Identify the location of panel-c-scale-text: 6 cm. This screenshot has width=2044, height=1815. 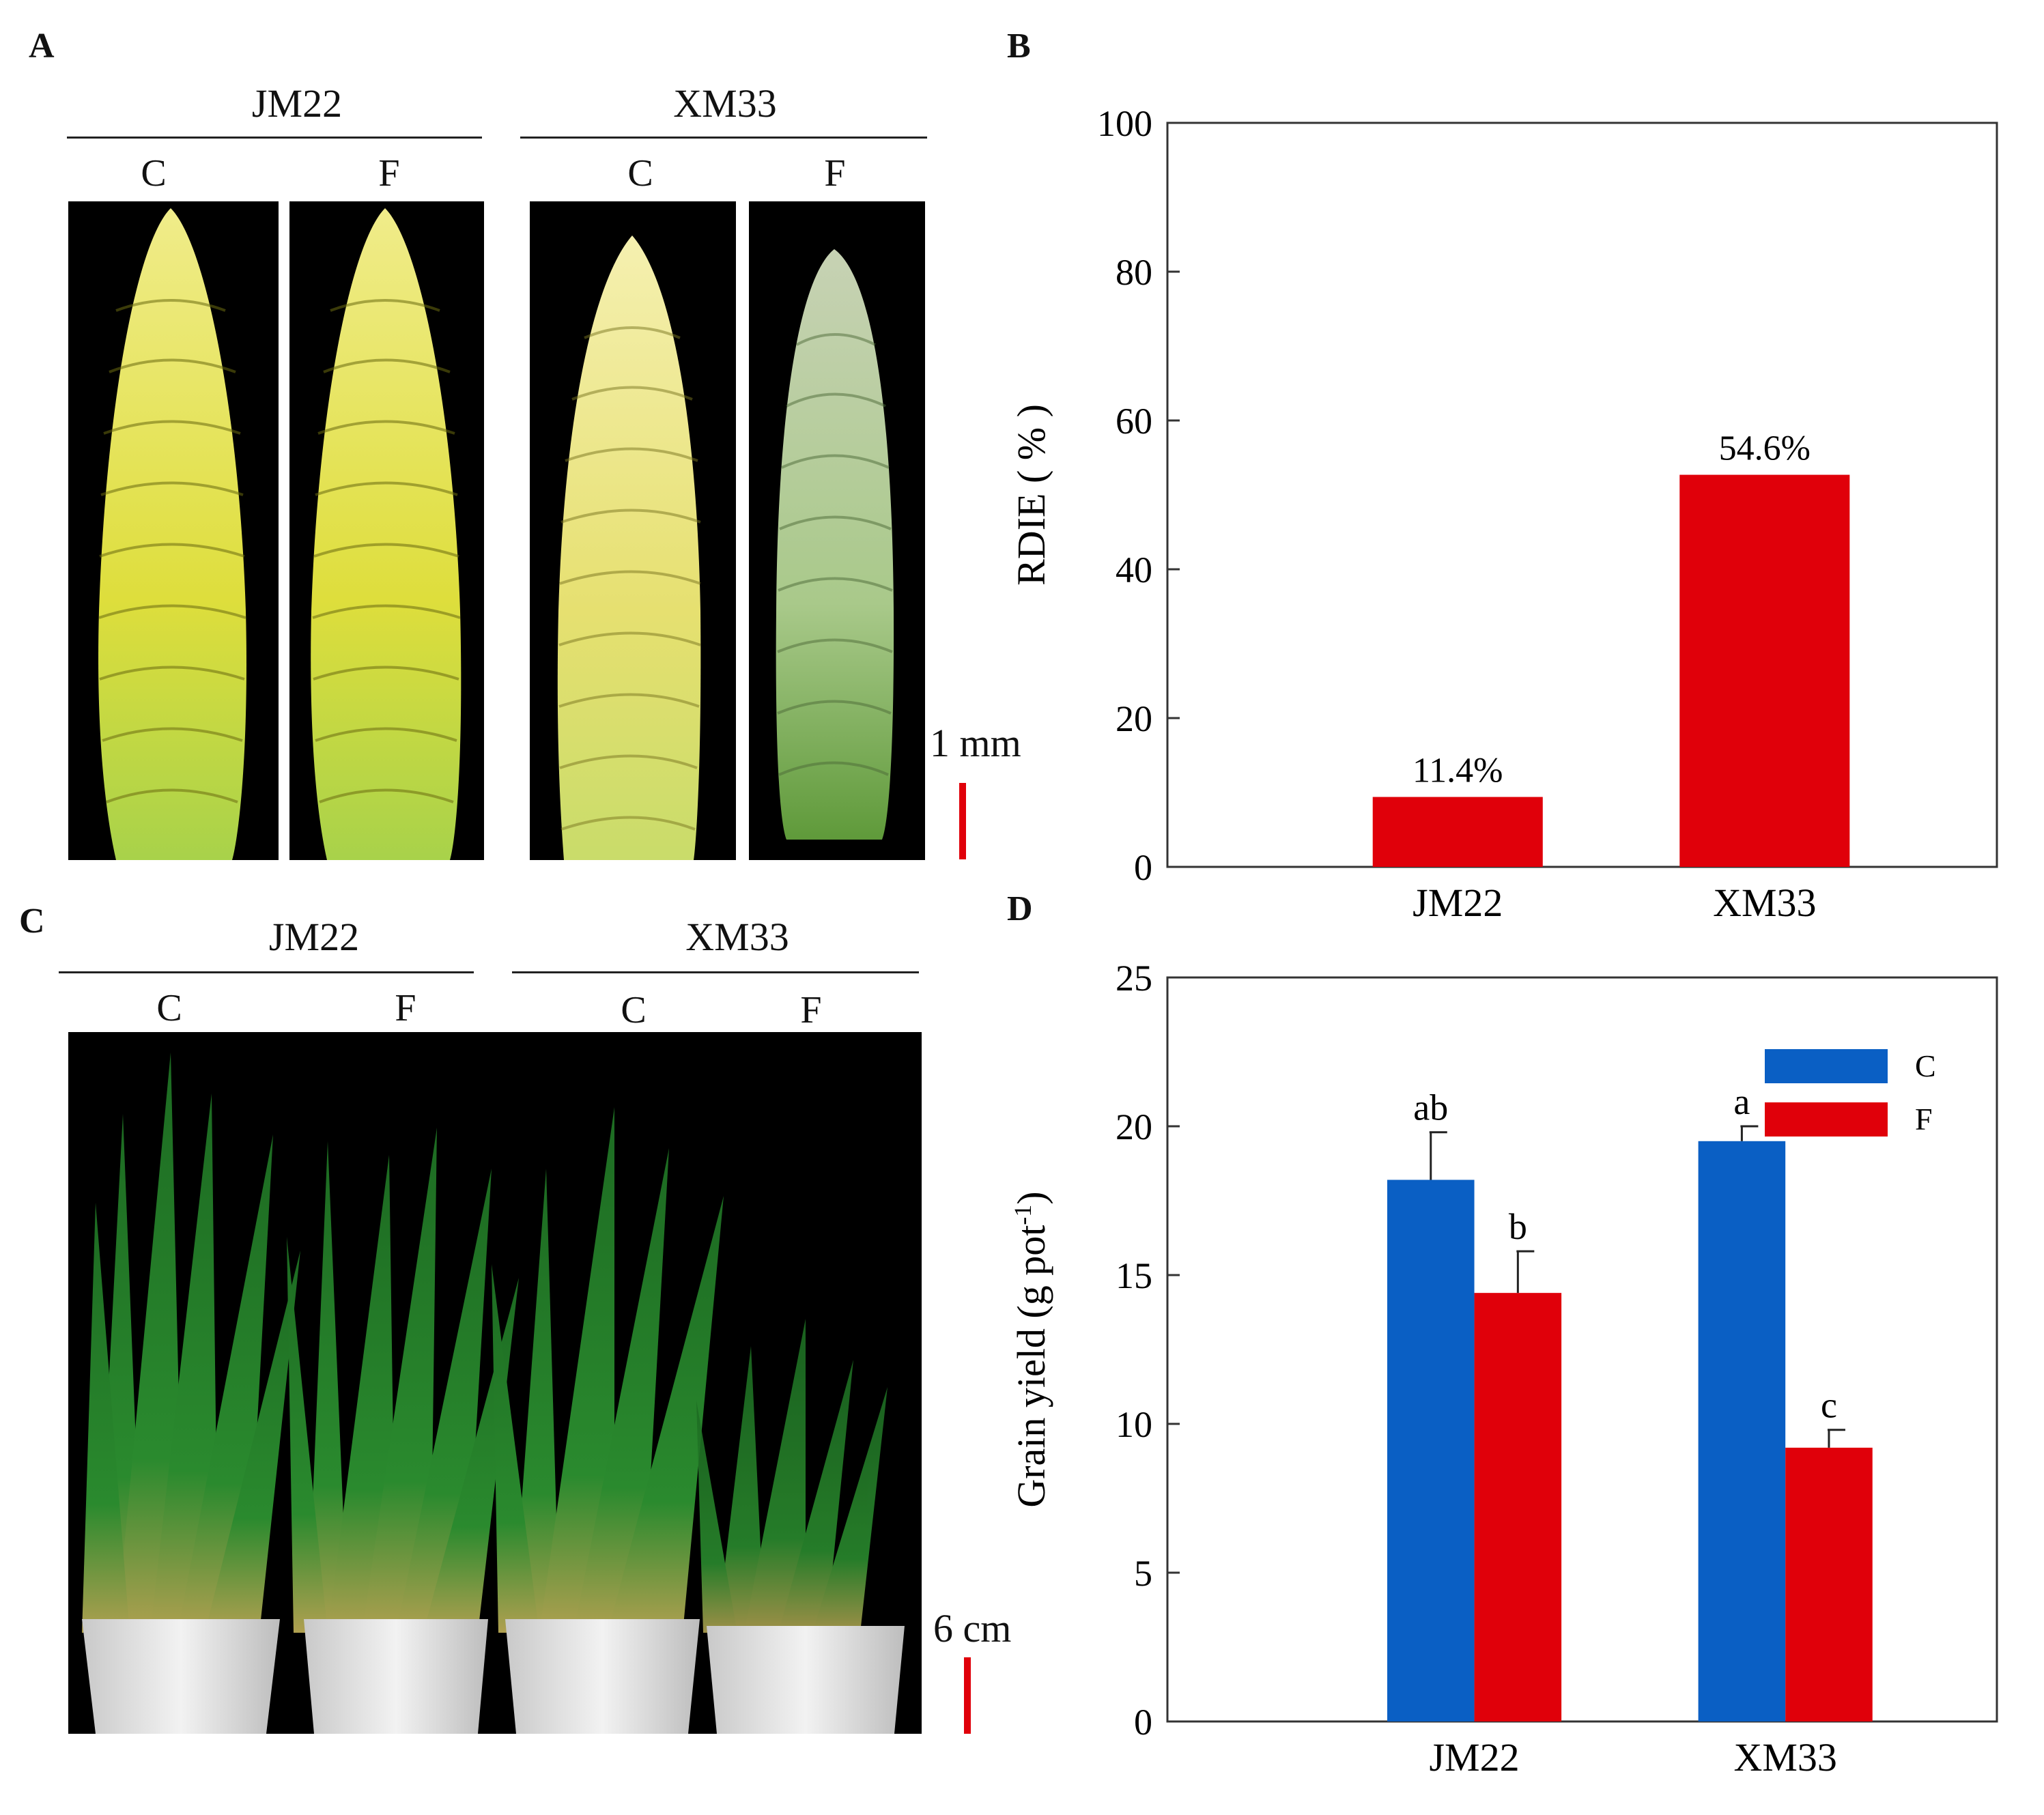
(972, 1628).